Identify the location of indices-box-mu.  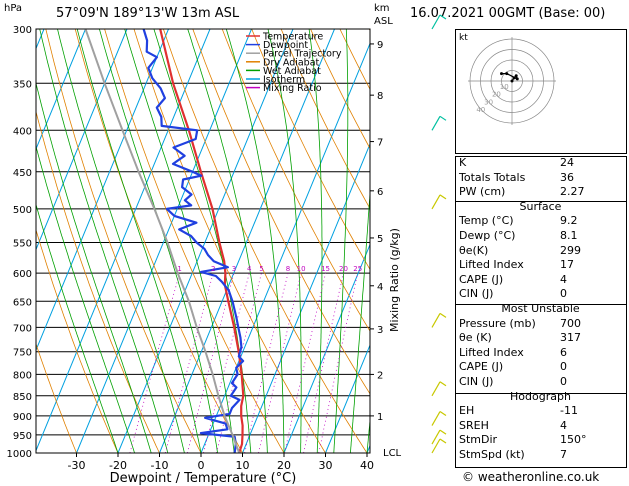
(541, 349).